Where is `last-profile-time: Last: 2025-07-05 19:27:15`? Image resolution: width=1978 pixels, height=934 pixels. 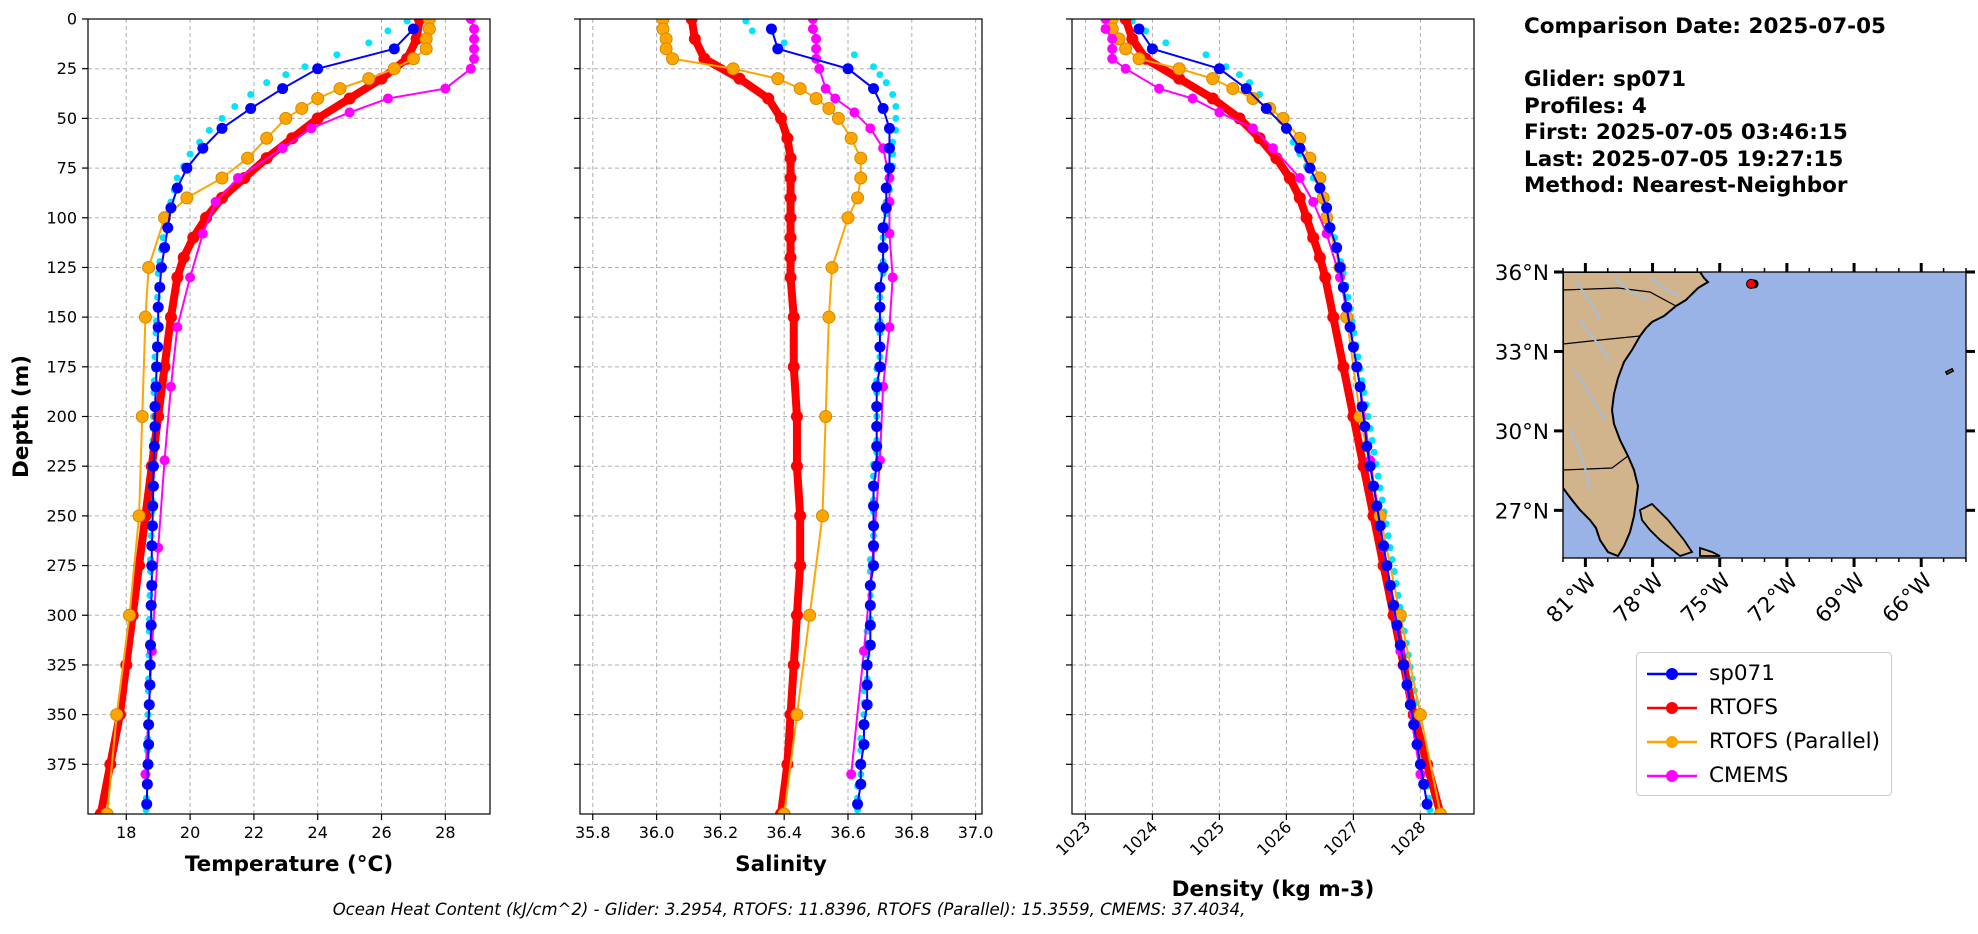 last-profile-time: Last: 2025-07-05 19:27:15 is located at coordinates (1684, 159).